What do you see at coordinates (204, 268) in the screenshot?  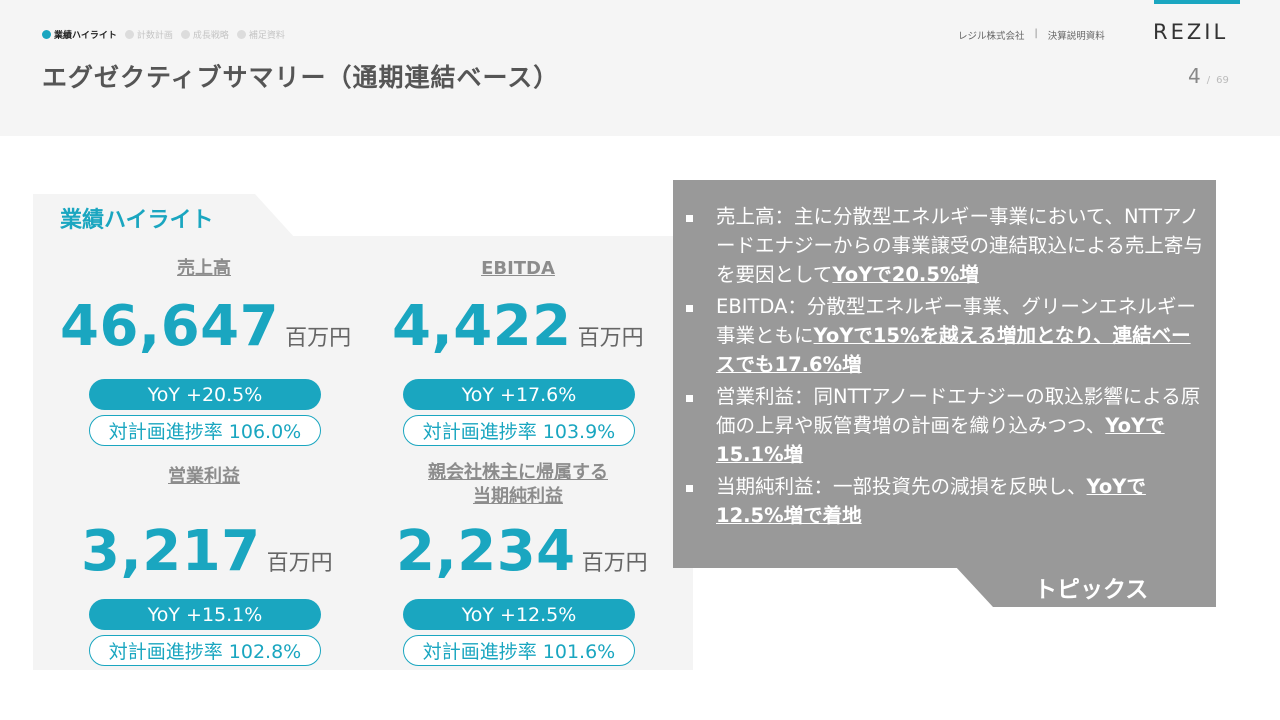 I see `metric-label-sales: 売上高` at bounding box center [204, 268].